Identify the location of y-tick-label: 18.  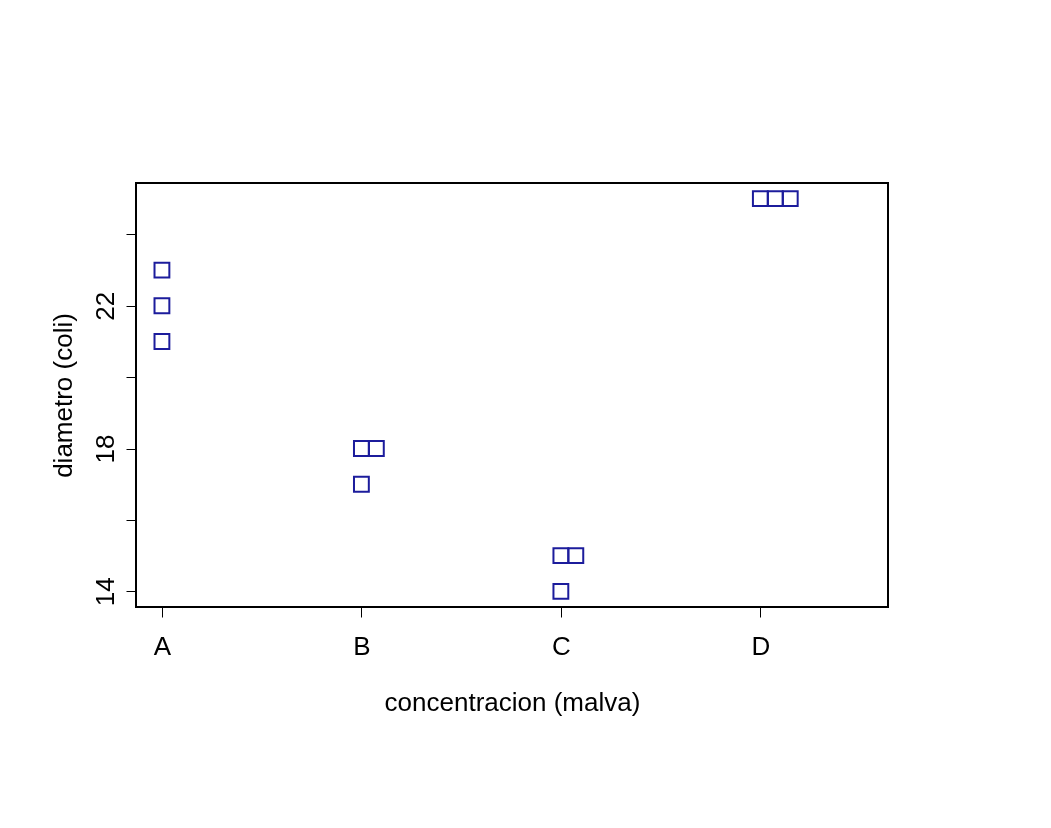
(104, 449).